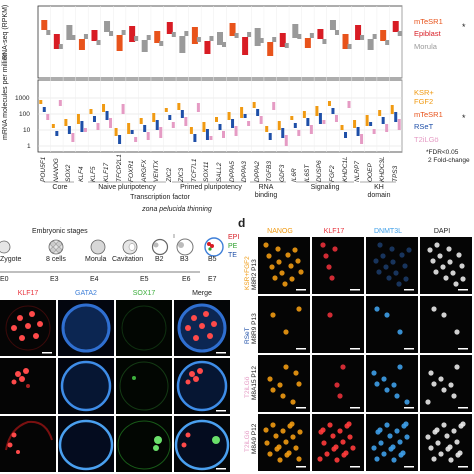 The height and width of the screenshot is (474, 474). Describe the element at coordinates (81, 174) in the screenshot. I see `gene-label: KLF4` at that location.